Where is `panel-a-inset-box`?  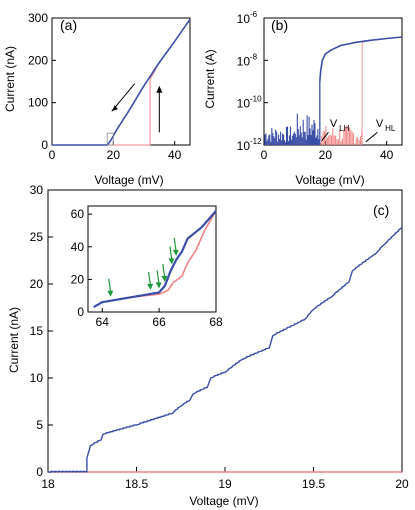
panel-a-inset-box is located at coordinates (110, 139).